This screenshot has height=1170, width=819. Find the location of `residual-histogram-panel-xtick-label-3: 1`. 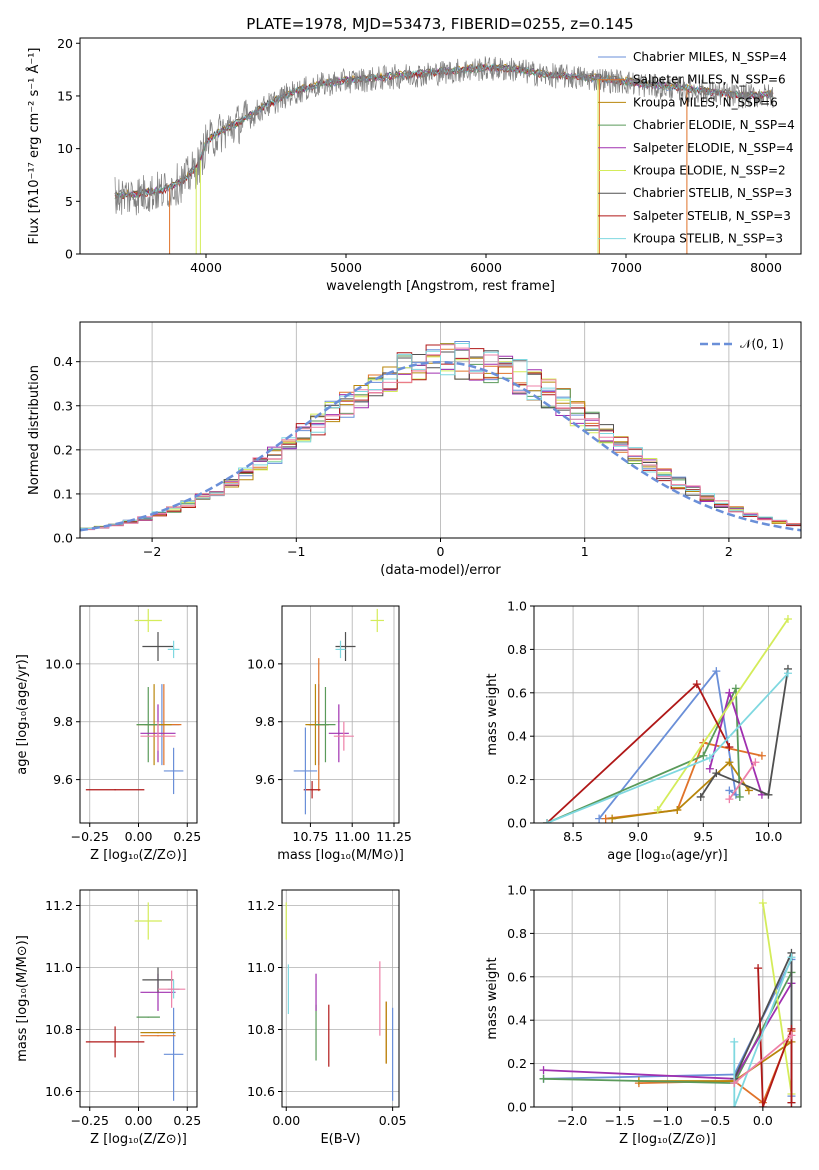

residual-histogram-panel-xtick-label-3: 1 is located at coordinates (585, 551).